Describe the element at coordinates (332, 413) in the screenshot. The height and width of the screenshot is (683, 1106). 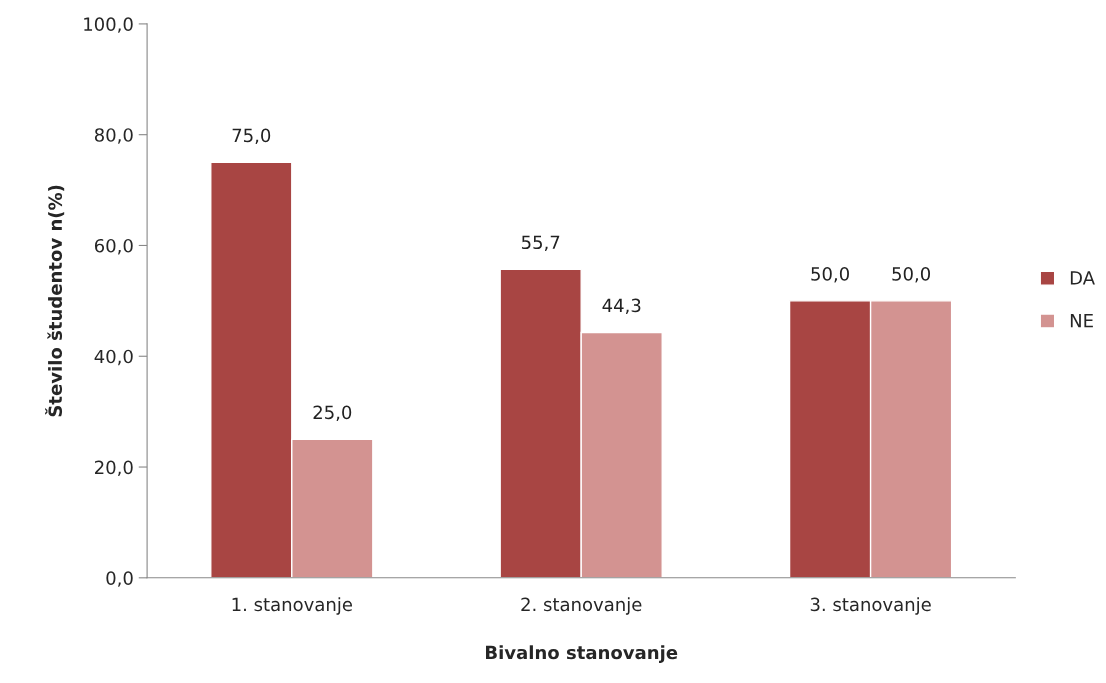
I see `data-label: 25,0` at that location.